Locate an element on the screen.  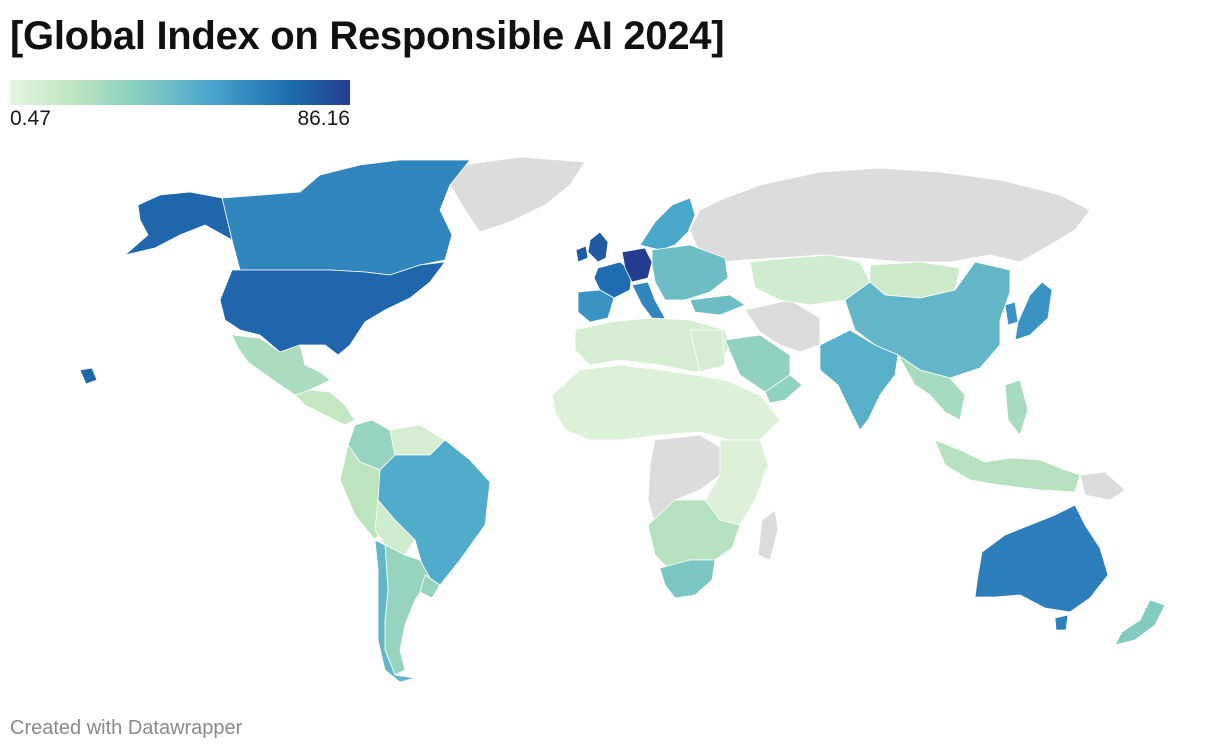
region-central-africa is located at coordinates (686, 480).